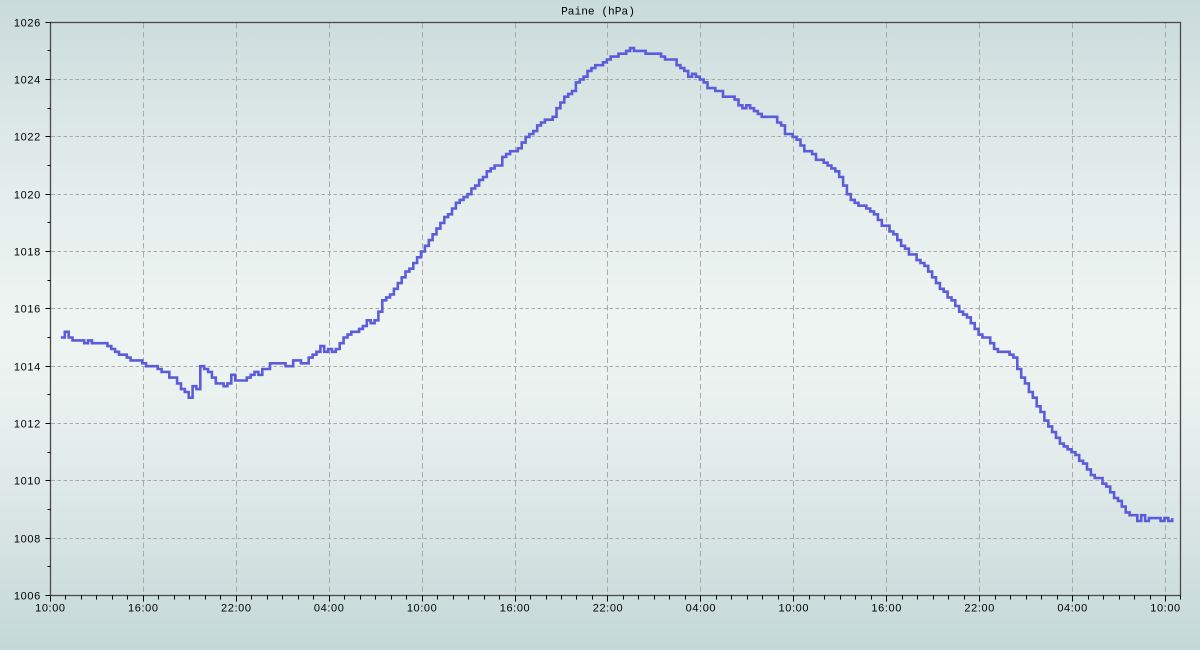 The height and width of the screenshot is (650, 1200). I want to click on svg-text: 1018, so click(27, 252).